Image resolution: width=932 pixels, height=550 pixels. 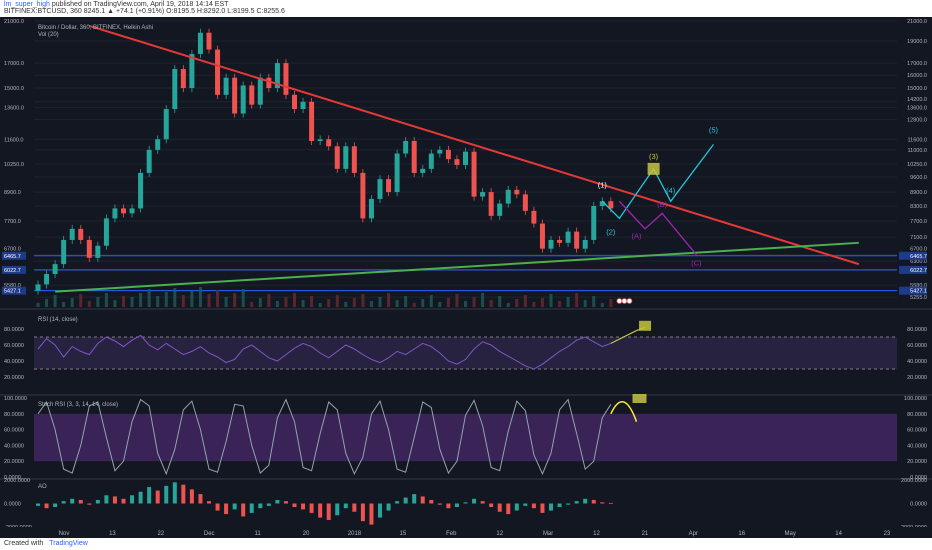 What do you see at coordinates (918, 193) in the screenshot?
I see `price-axis-label: 8900.0` at bounding box center [918, 193].